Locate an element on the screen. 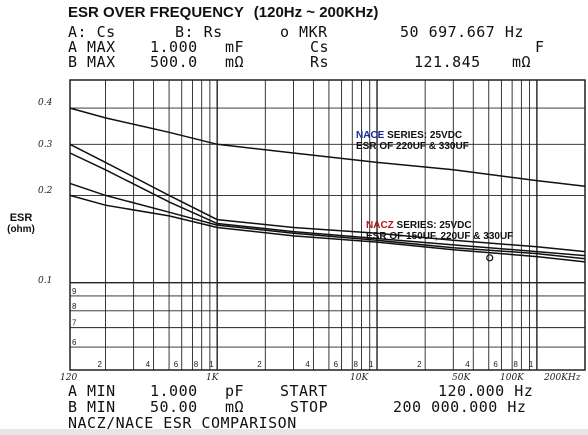 The image size is (588, 435). trace-a-param: A: Cs is located at coordinates (92, 32).